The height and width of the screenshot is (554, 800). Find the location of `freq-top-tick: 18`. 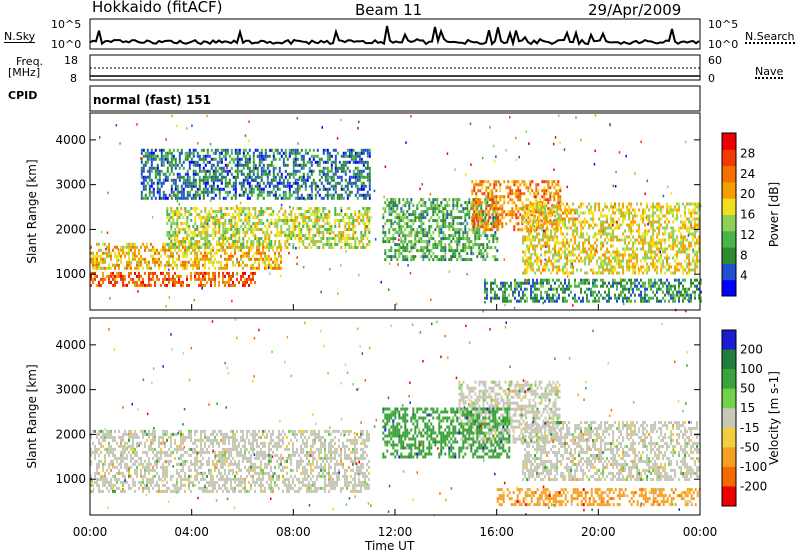

freq-top-tick: 18 is located at coordinates (71, 60).